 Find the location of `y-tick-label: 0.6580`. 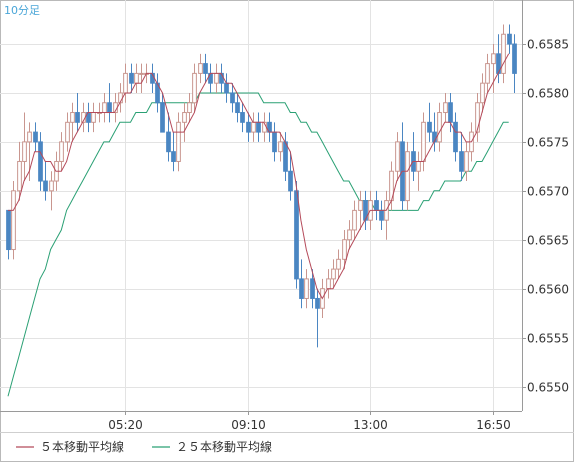

y-tick-label: 0.6580 is located at coordinates (548, 94).